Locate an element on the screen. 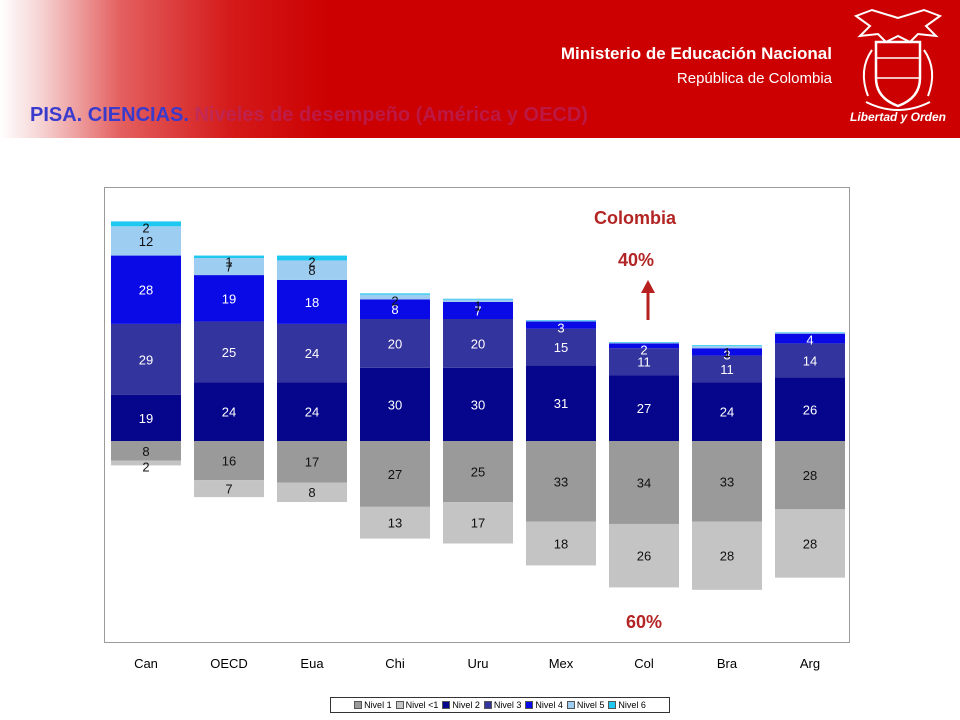 Image resolution: width=960 pixels, height=720 pixels. x-tick-label-arg: Arg is located at coordinates (810, 663).